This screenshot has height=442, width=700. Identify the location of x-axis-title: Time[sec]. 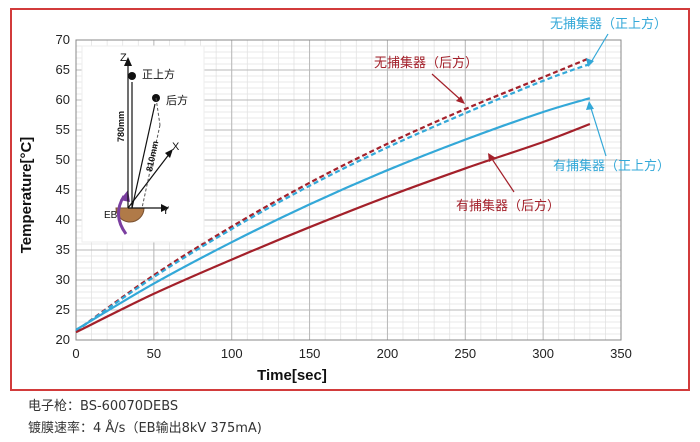
(292, 375).